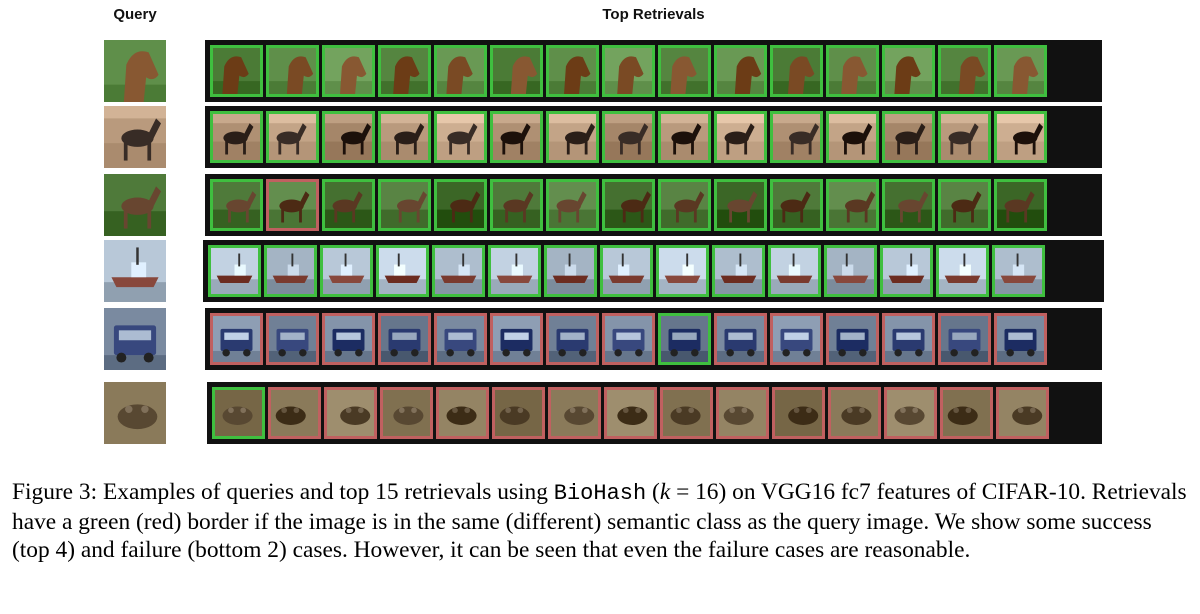 The height and width of the screenshot is (614, 1200). Describe the element at coordinates (653, 14) in the screenshot. I see `retrievals-column-header: Top Retrievals` at that location.